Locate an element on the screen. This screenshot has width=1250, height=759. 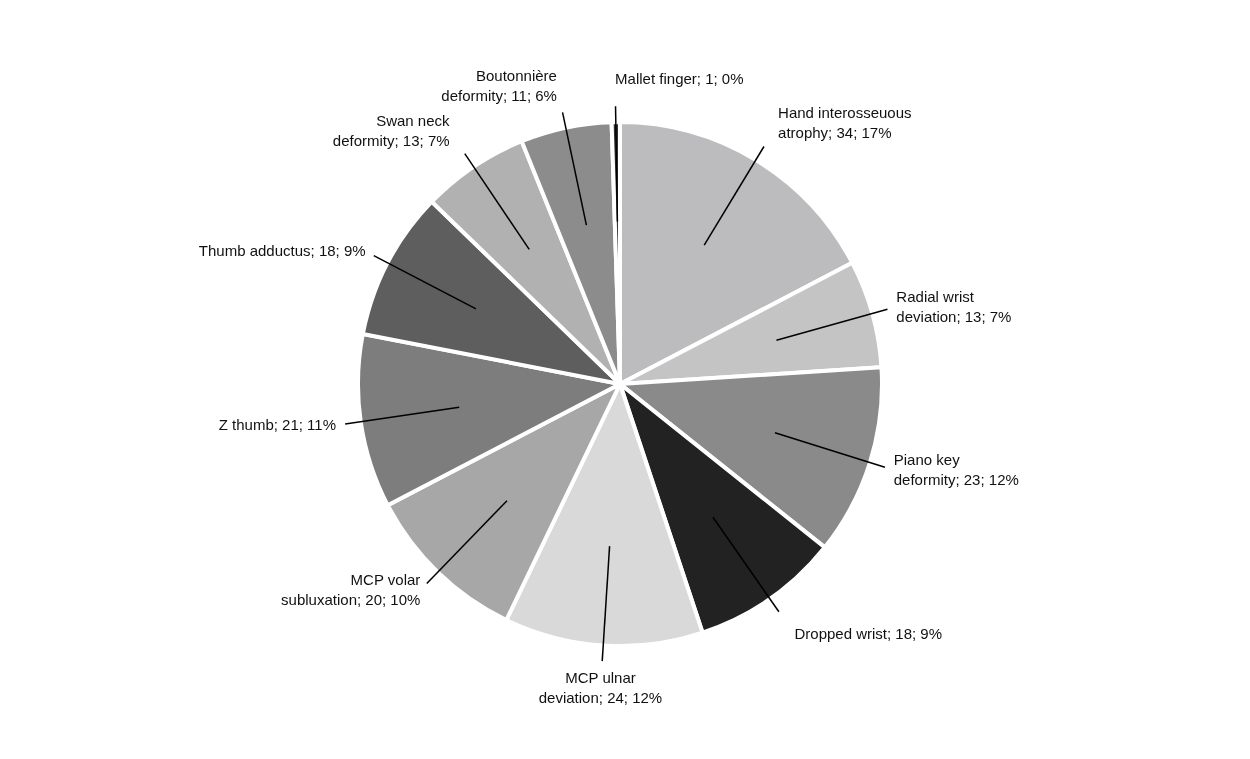
slice-label: Dropped wrist; 18; 9% is located at coordinates (868, 634).